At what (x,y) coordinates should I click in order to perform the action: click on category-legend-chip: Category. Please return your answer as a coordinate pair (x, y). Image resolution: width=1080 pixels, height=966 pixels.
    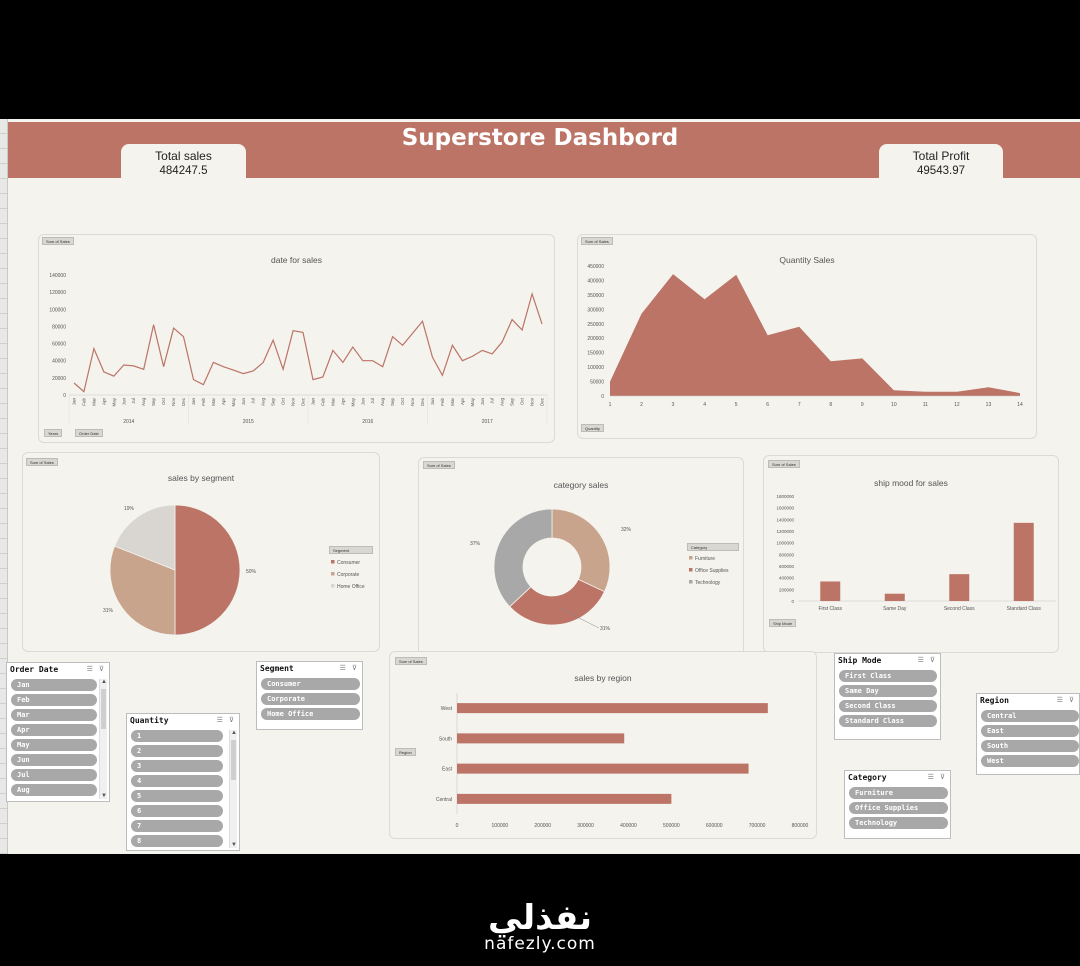
    Looking at the image, I should click on (713, 547).